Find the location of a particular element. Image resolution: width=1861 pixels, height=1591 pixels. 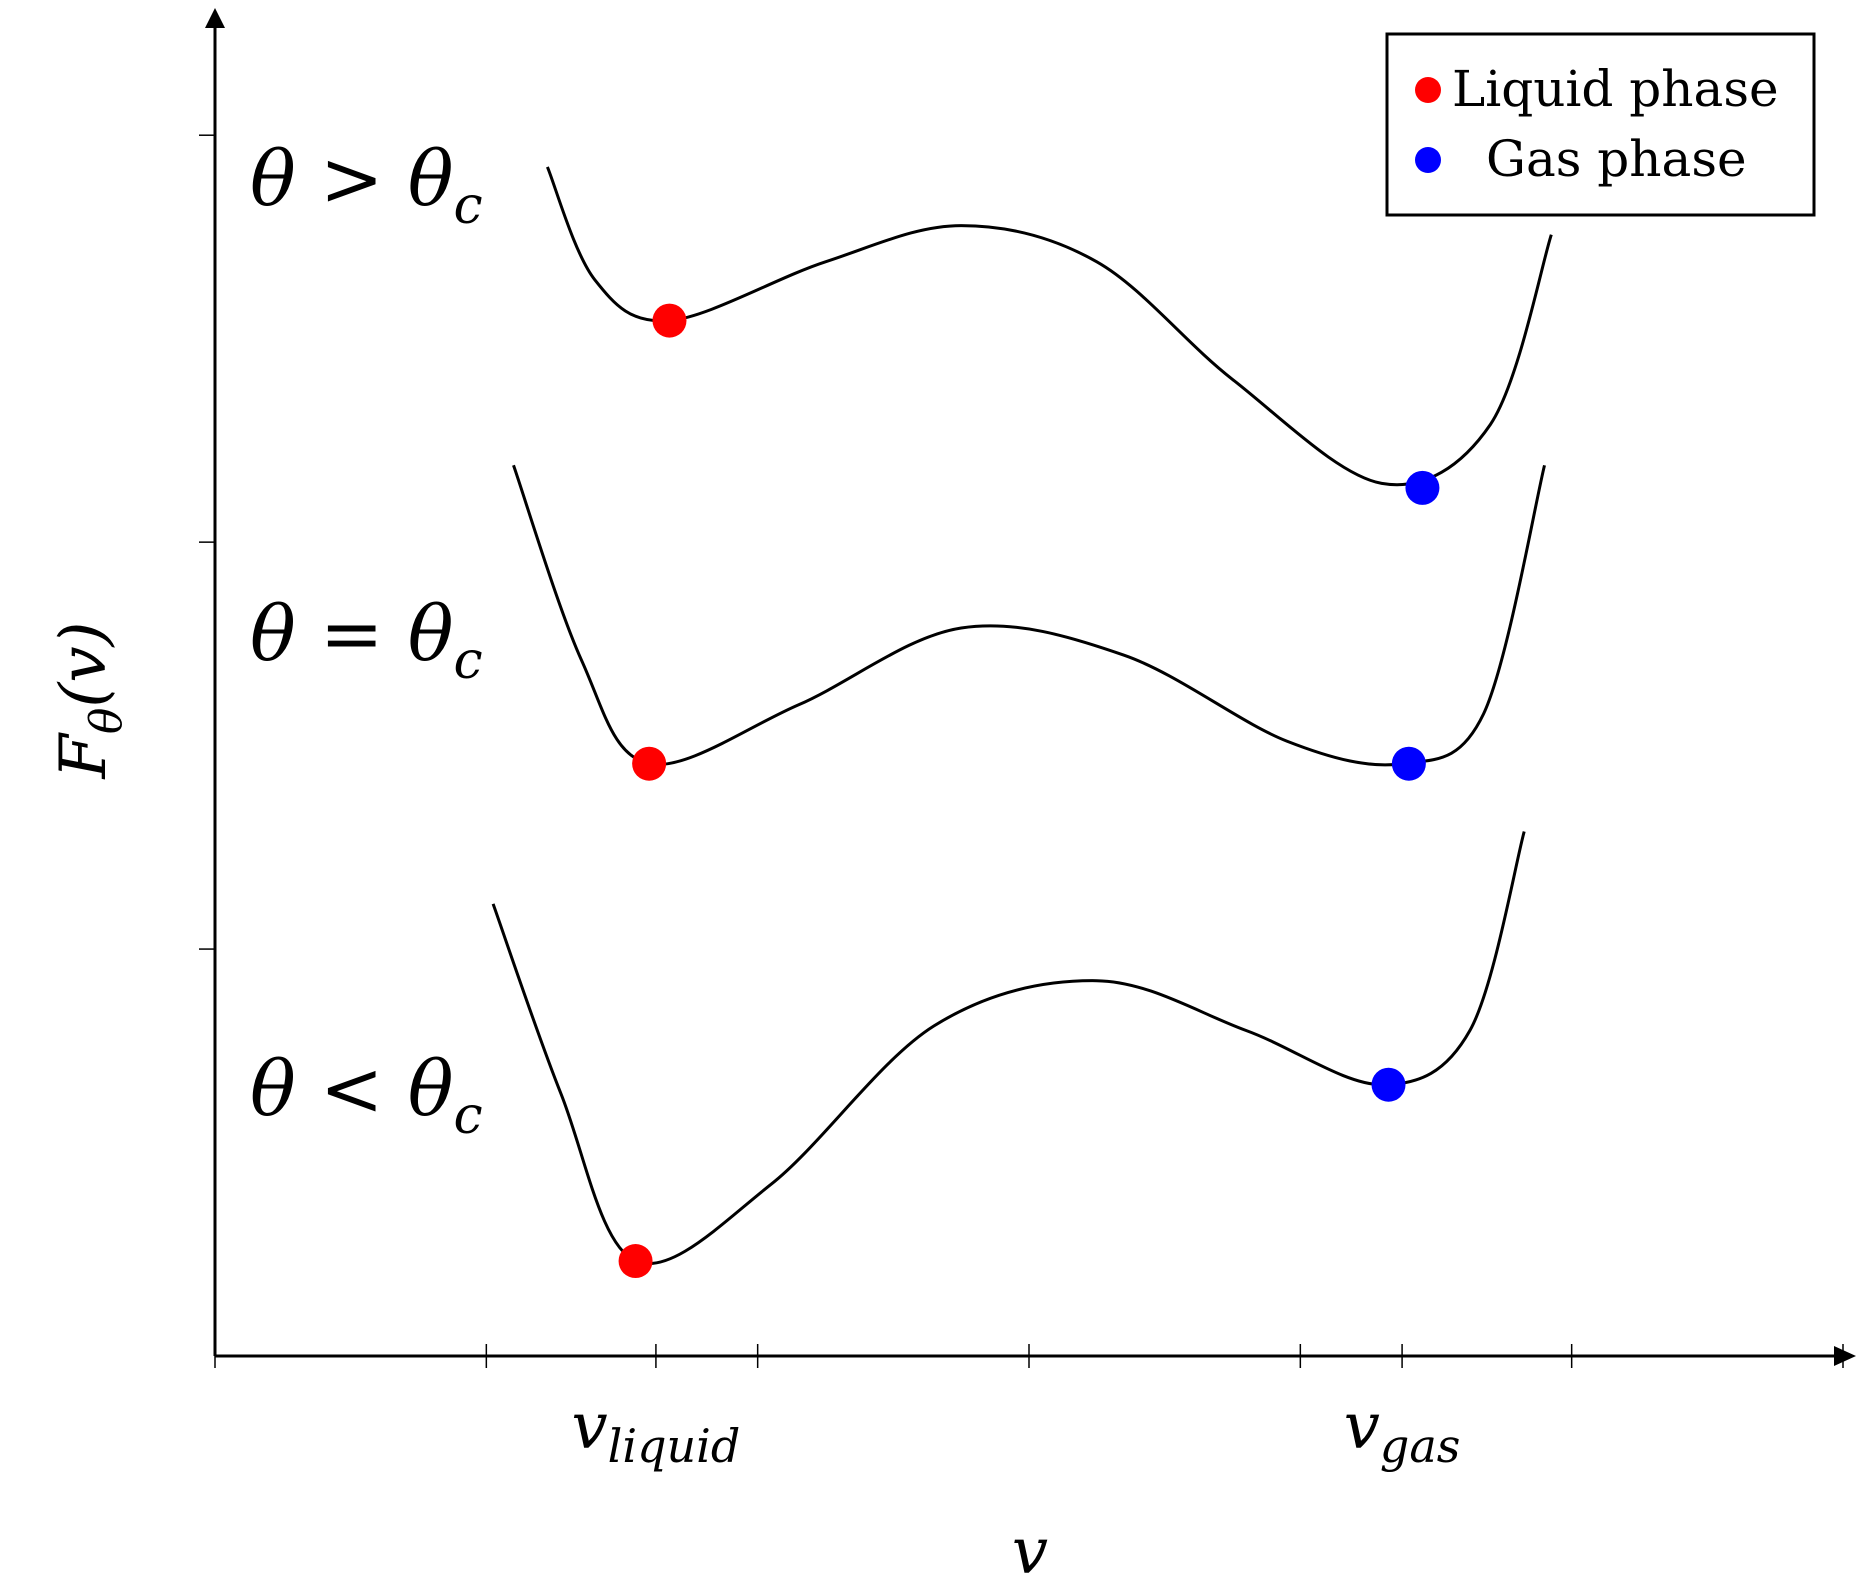

x-tick-label-gas: vgas is located at coordinates (1402, 1431).